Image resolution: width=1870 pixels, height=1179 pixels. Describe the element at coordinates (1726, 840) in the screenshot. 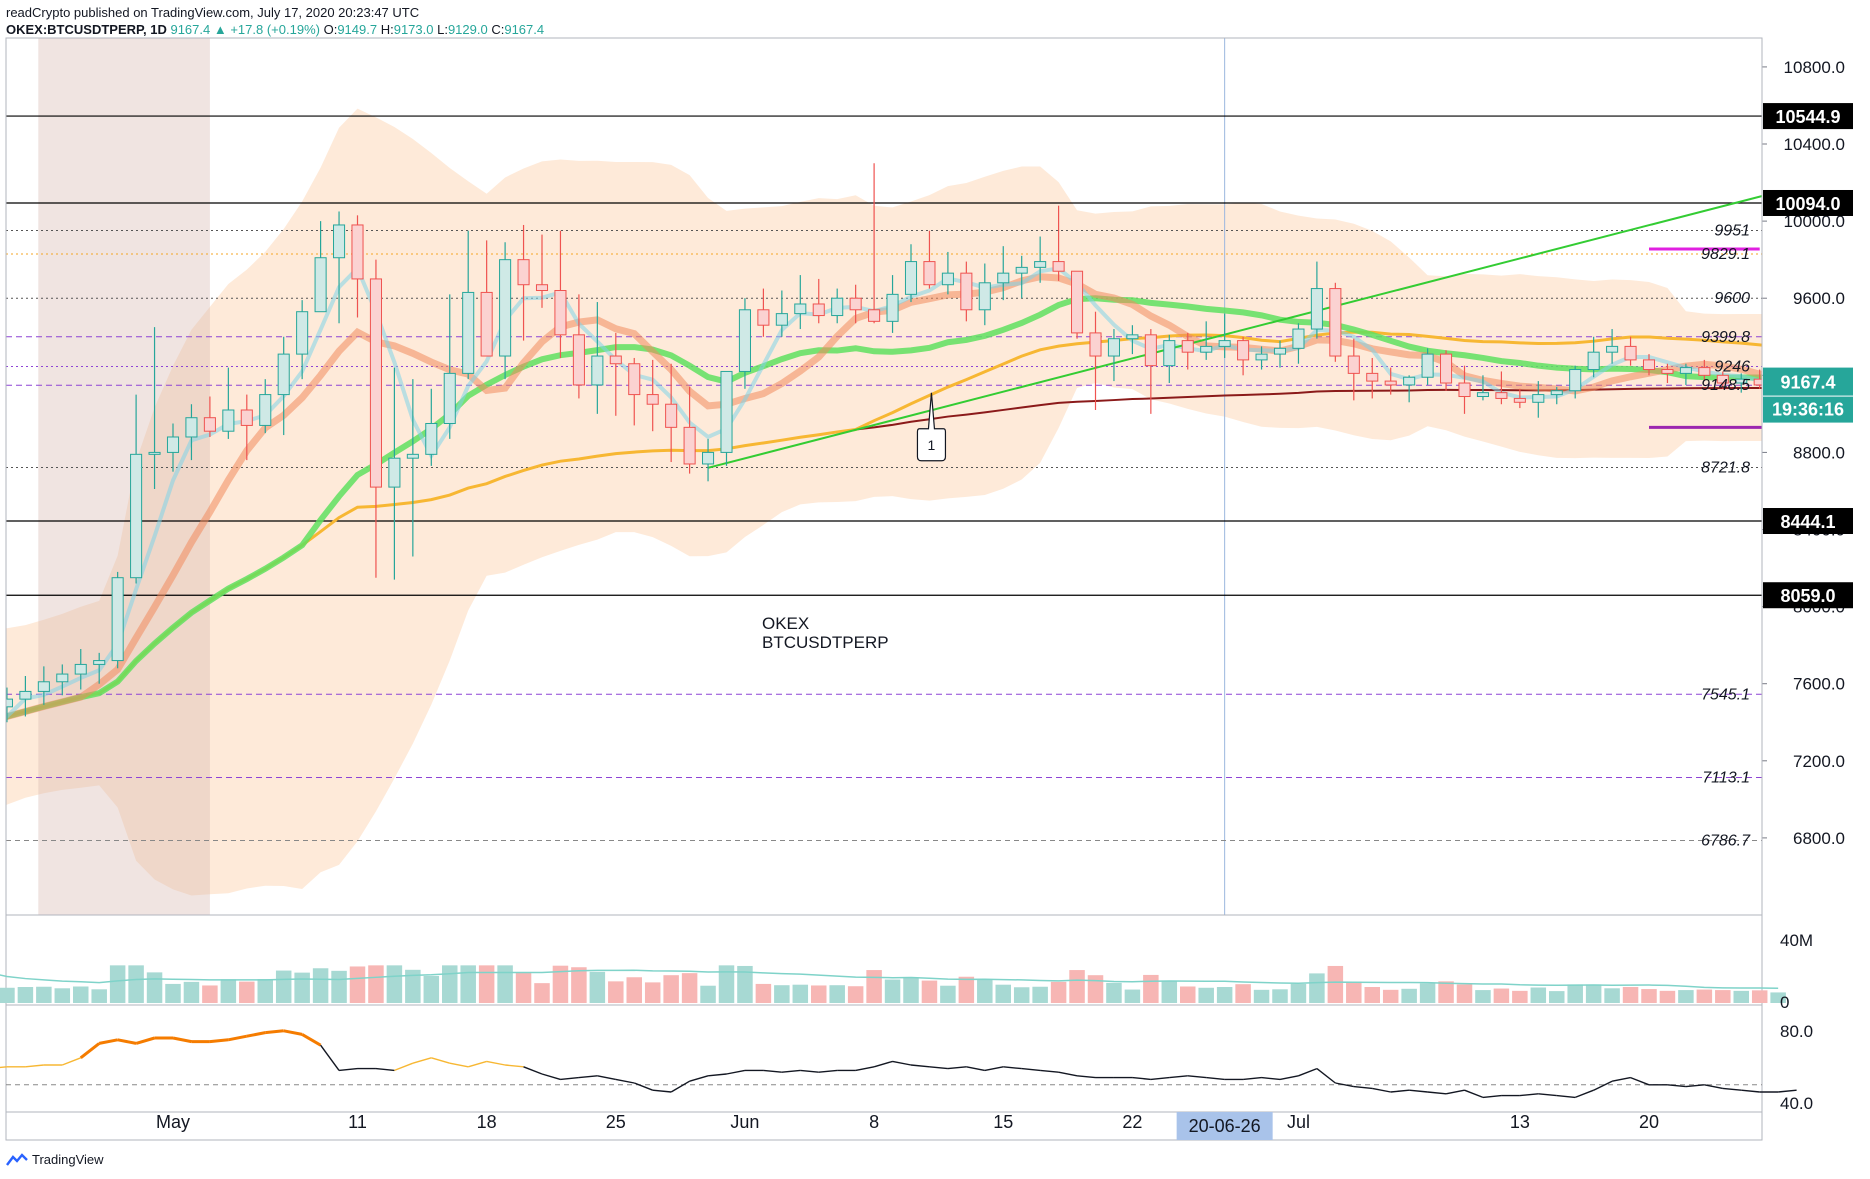

I see `level-label: 6786.7` at that location.